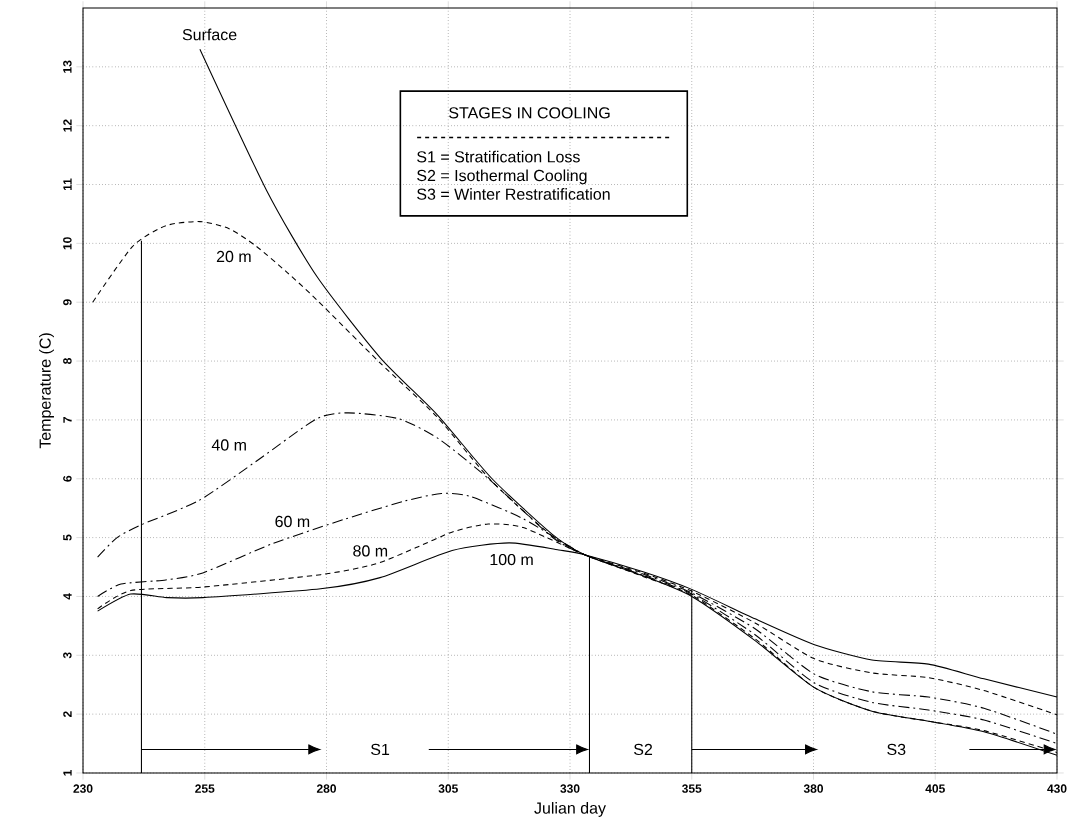 The width and height of the screenshot is (1078, 837). Describe the element at coordinates (643, 749) in the screenshot. I see `annotation: S2` at that location.